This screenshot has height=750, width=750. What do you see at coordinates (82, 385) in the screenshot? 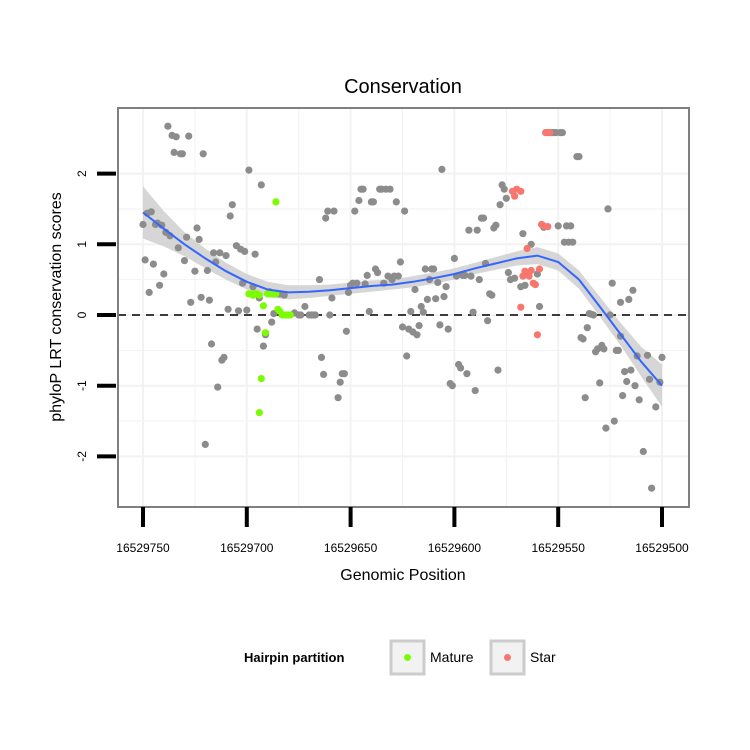
I see `y-tick-label: -1` at bounding box center [82, 385].